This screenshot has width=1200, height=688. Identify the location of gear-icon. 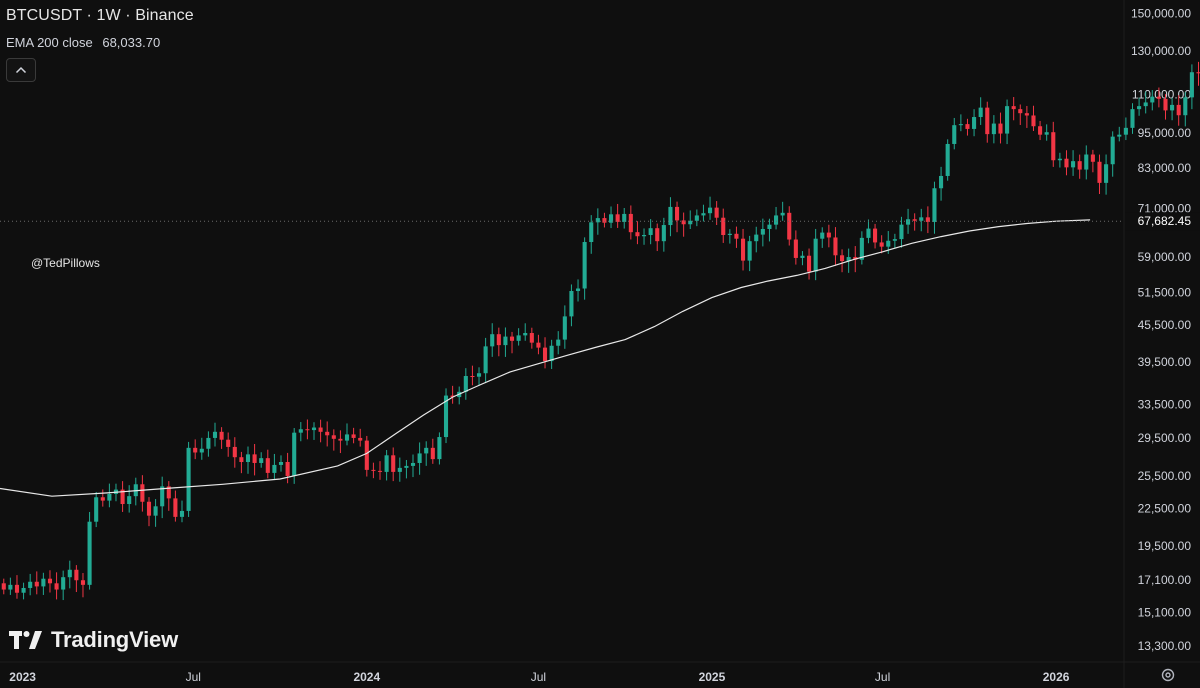
(1168, 675).